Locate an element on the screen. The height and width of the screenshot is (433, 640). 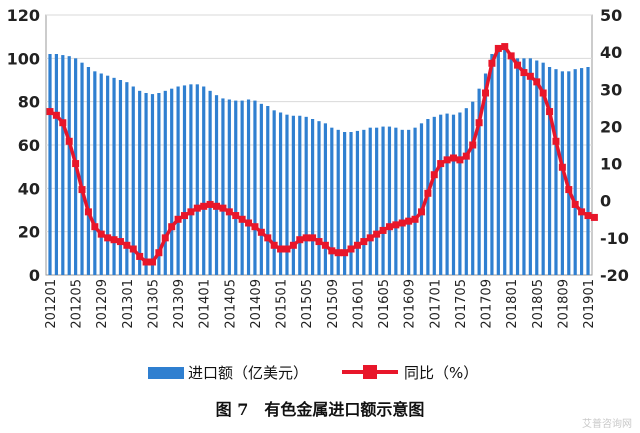
right-axis-tick-label: 30 is located at coordinates (611, 89).